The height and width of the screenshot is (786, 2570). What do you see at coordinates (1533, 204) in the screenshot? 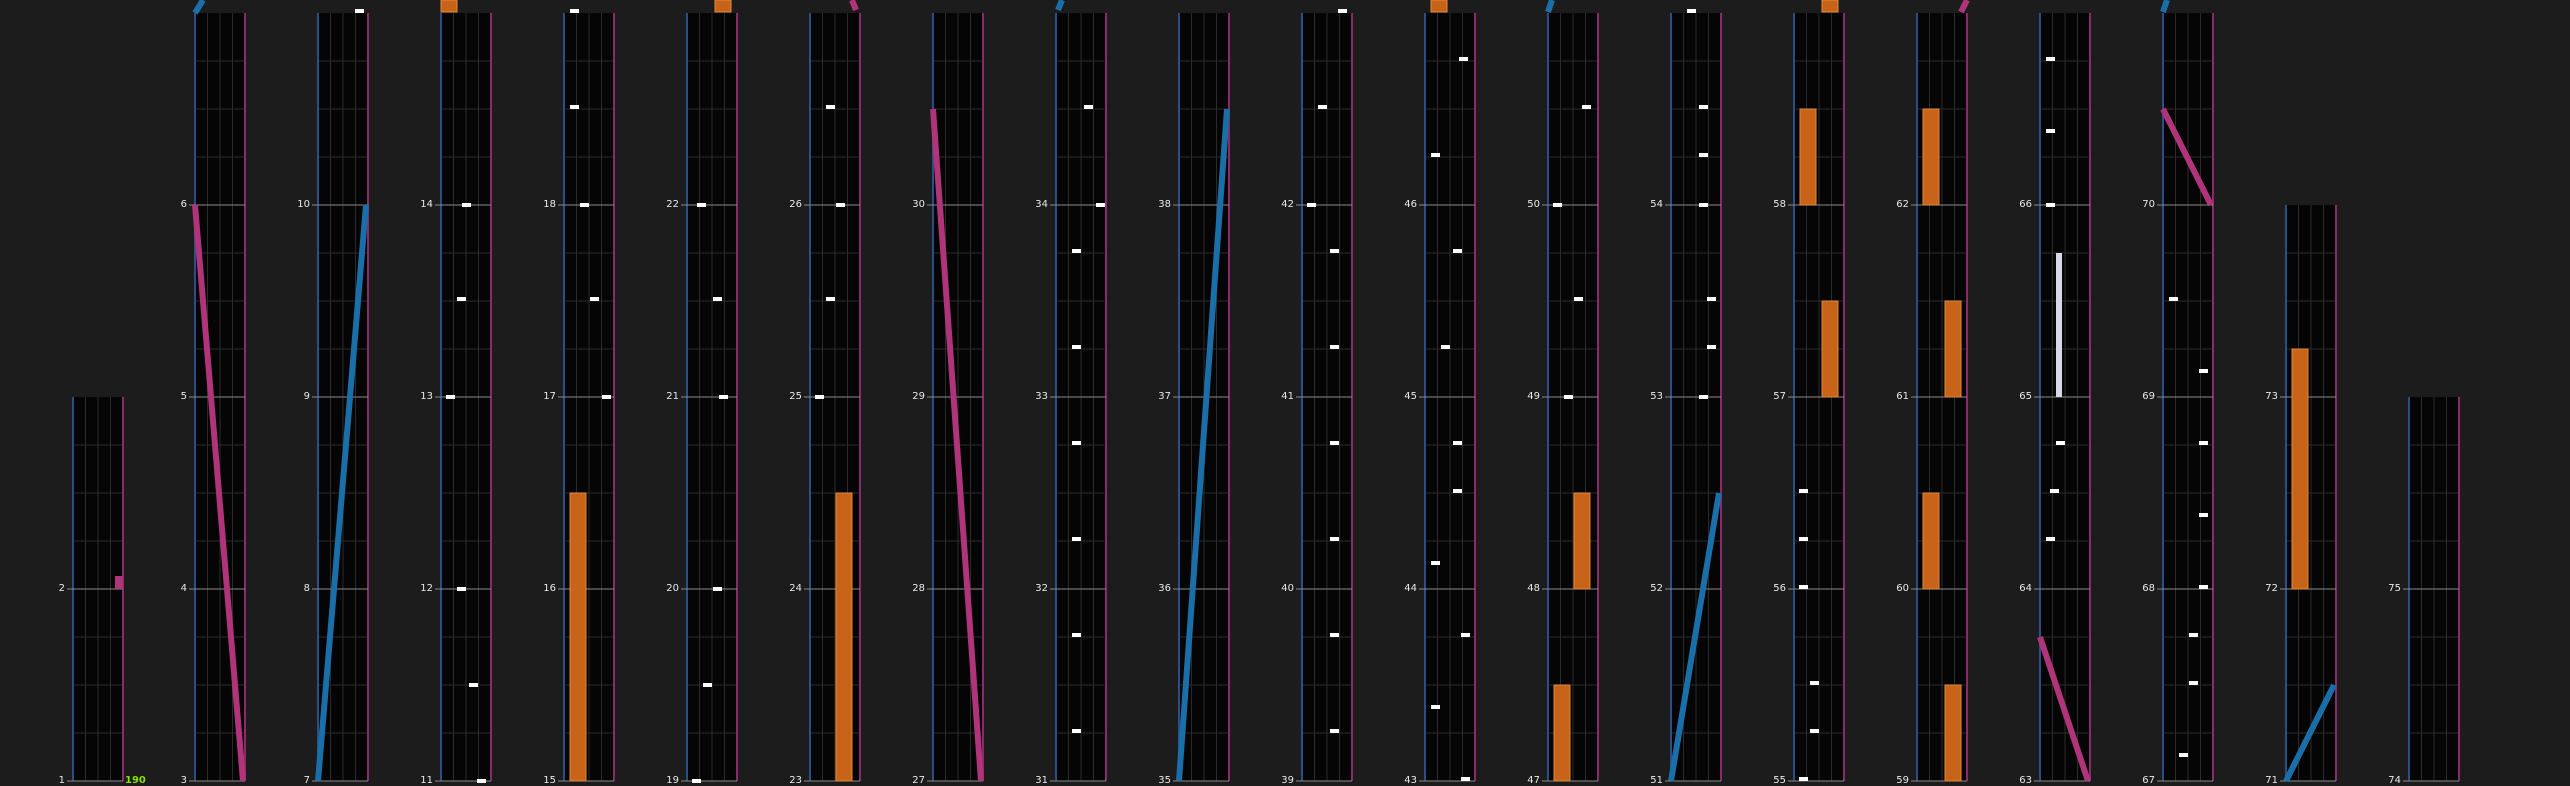
I see `measure-label: 50` at bounding box center [1533, 204].